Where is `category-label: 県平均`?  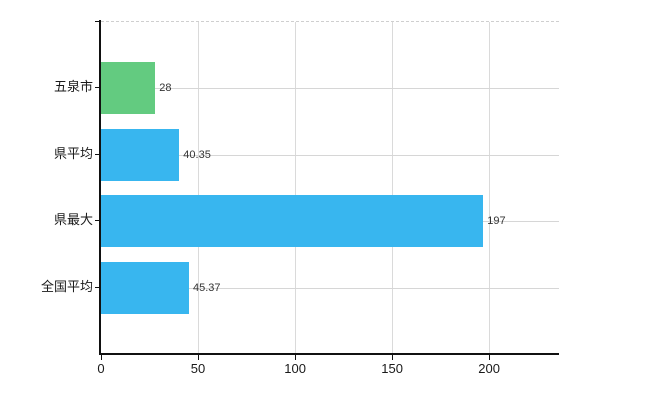
category-label: 県平均 is located at coordinates (73, 153).